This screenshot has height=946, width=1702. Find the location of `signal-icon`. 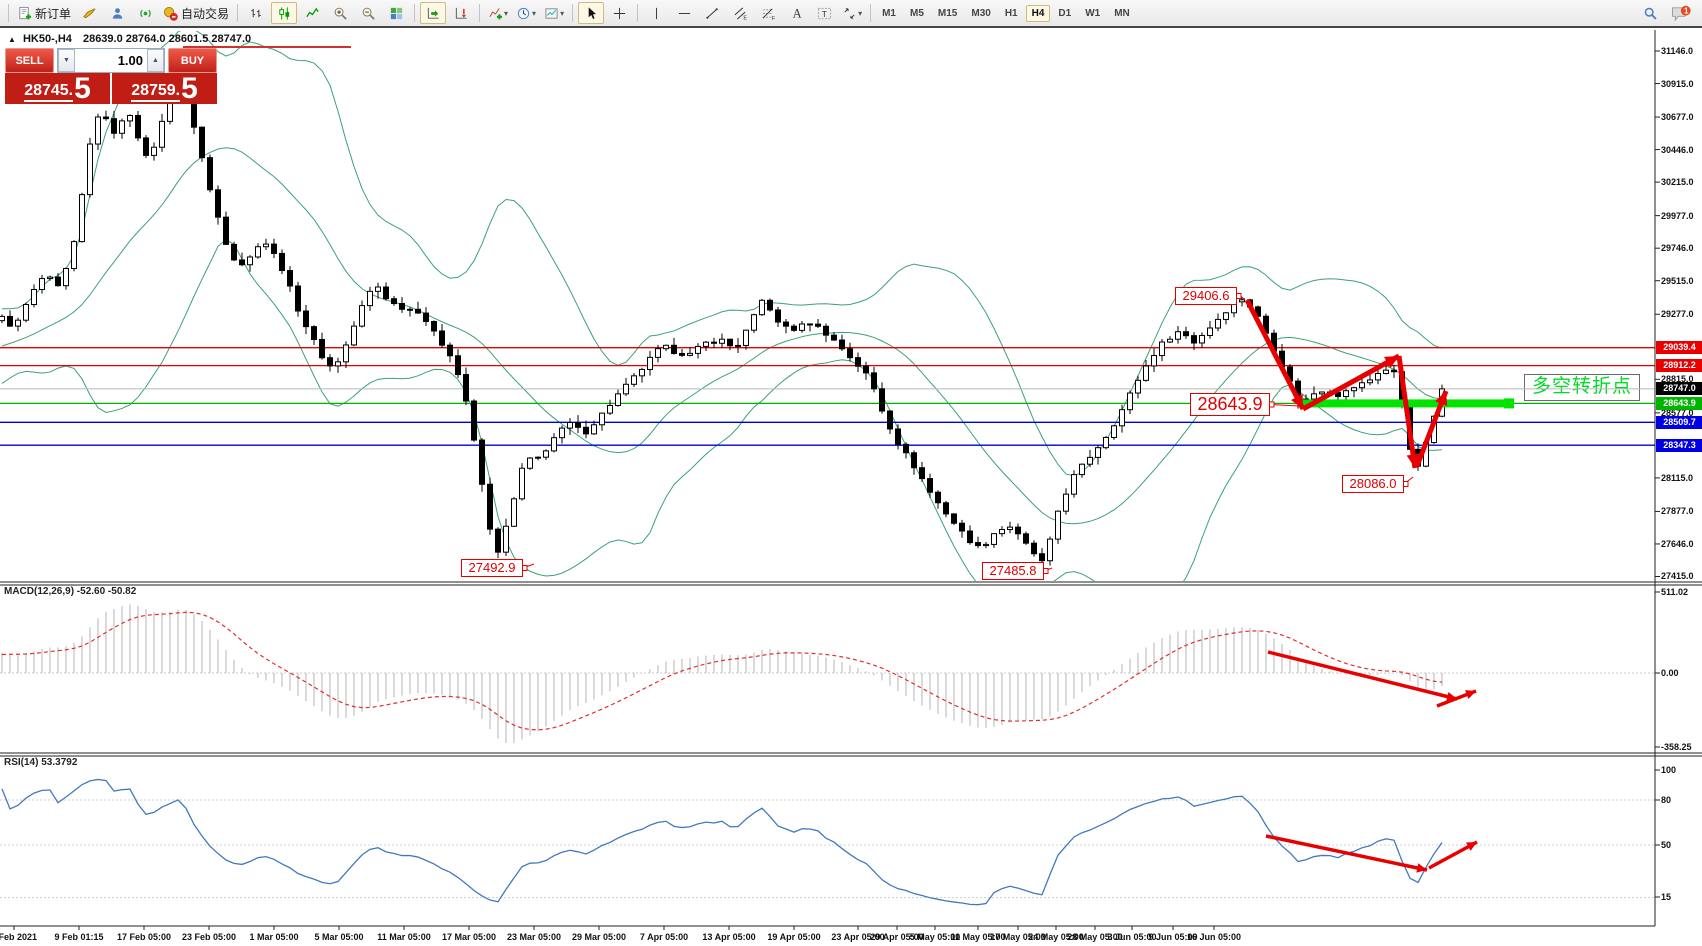

signal-icon is located at coordinates (145, 13).